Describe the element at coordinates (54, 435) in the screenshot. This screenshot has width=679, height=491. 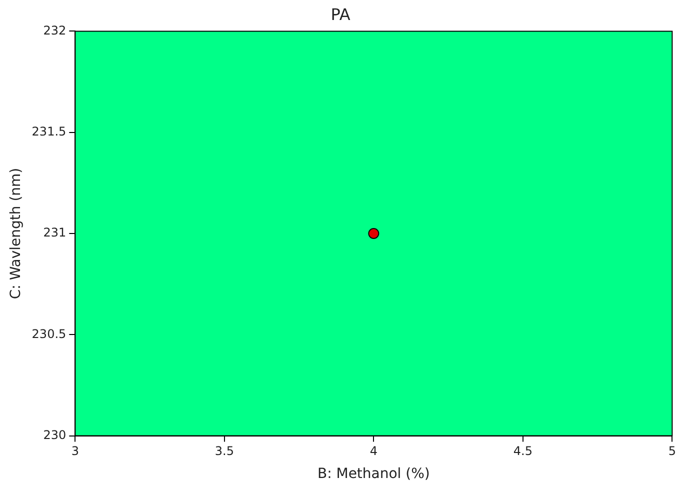
I see `y-tick-label: 230` at that location.